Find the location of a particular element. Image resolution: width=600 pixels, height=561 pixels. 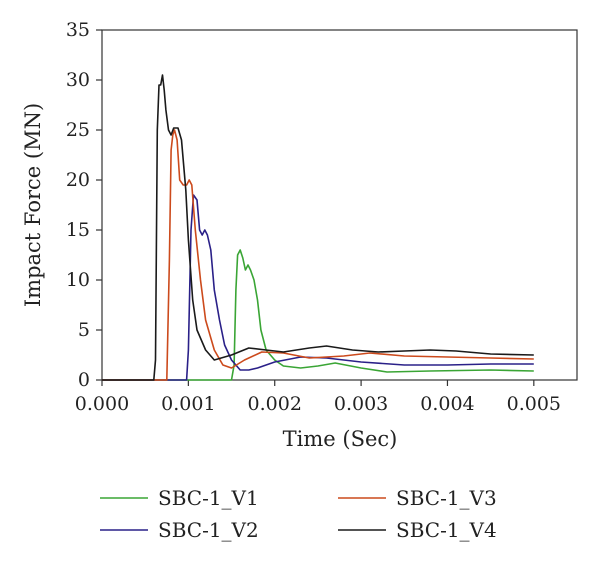

x-tick-label: 0.001 is located at coordinates (188, 404).